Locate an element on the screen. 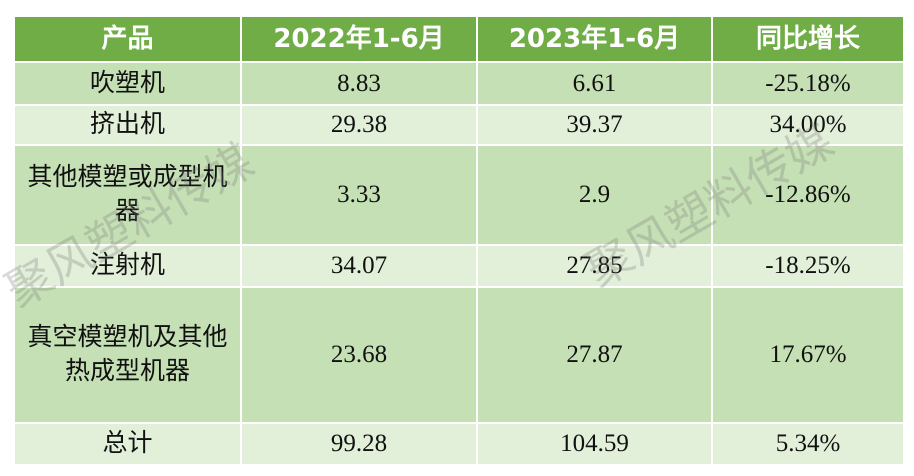 The width and height of the screenshot is (914, 476). cell: 27.85 is located at coordinates (594, 266).